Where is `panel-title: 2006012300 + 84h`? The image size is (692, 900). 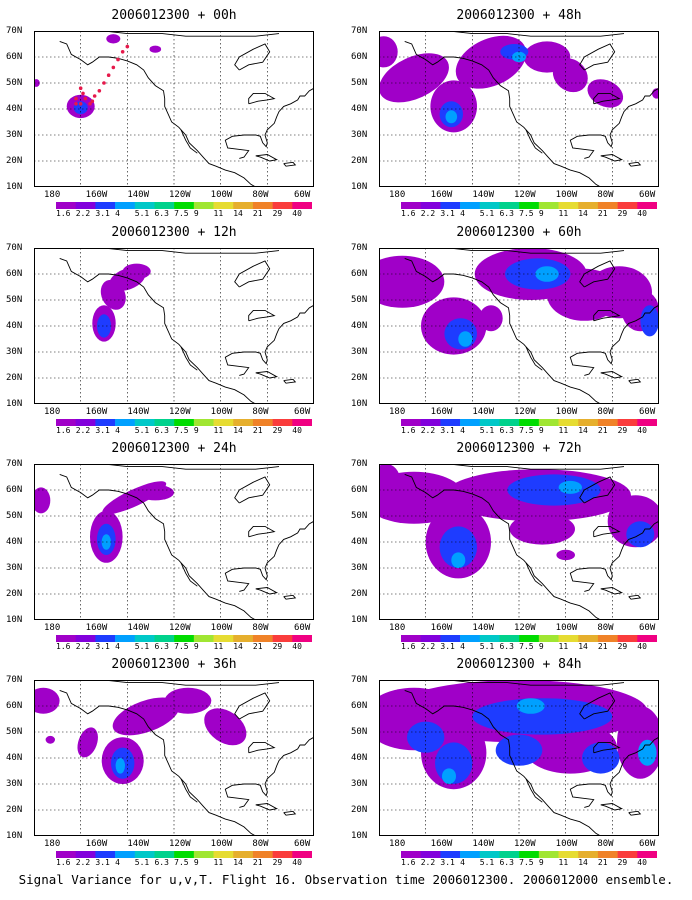
panel-title: 2006012300 + 84h is located at coordinates (519, 664).